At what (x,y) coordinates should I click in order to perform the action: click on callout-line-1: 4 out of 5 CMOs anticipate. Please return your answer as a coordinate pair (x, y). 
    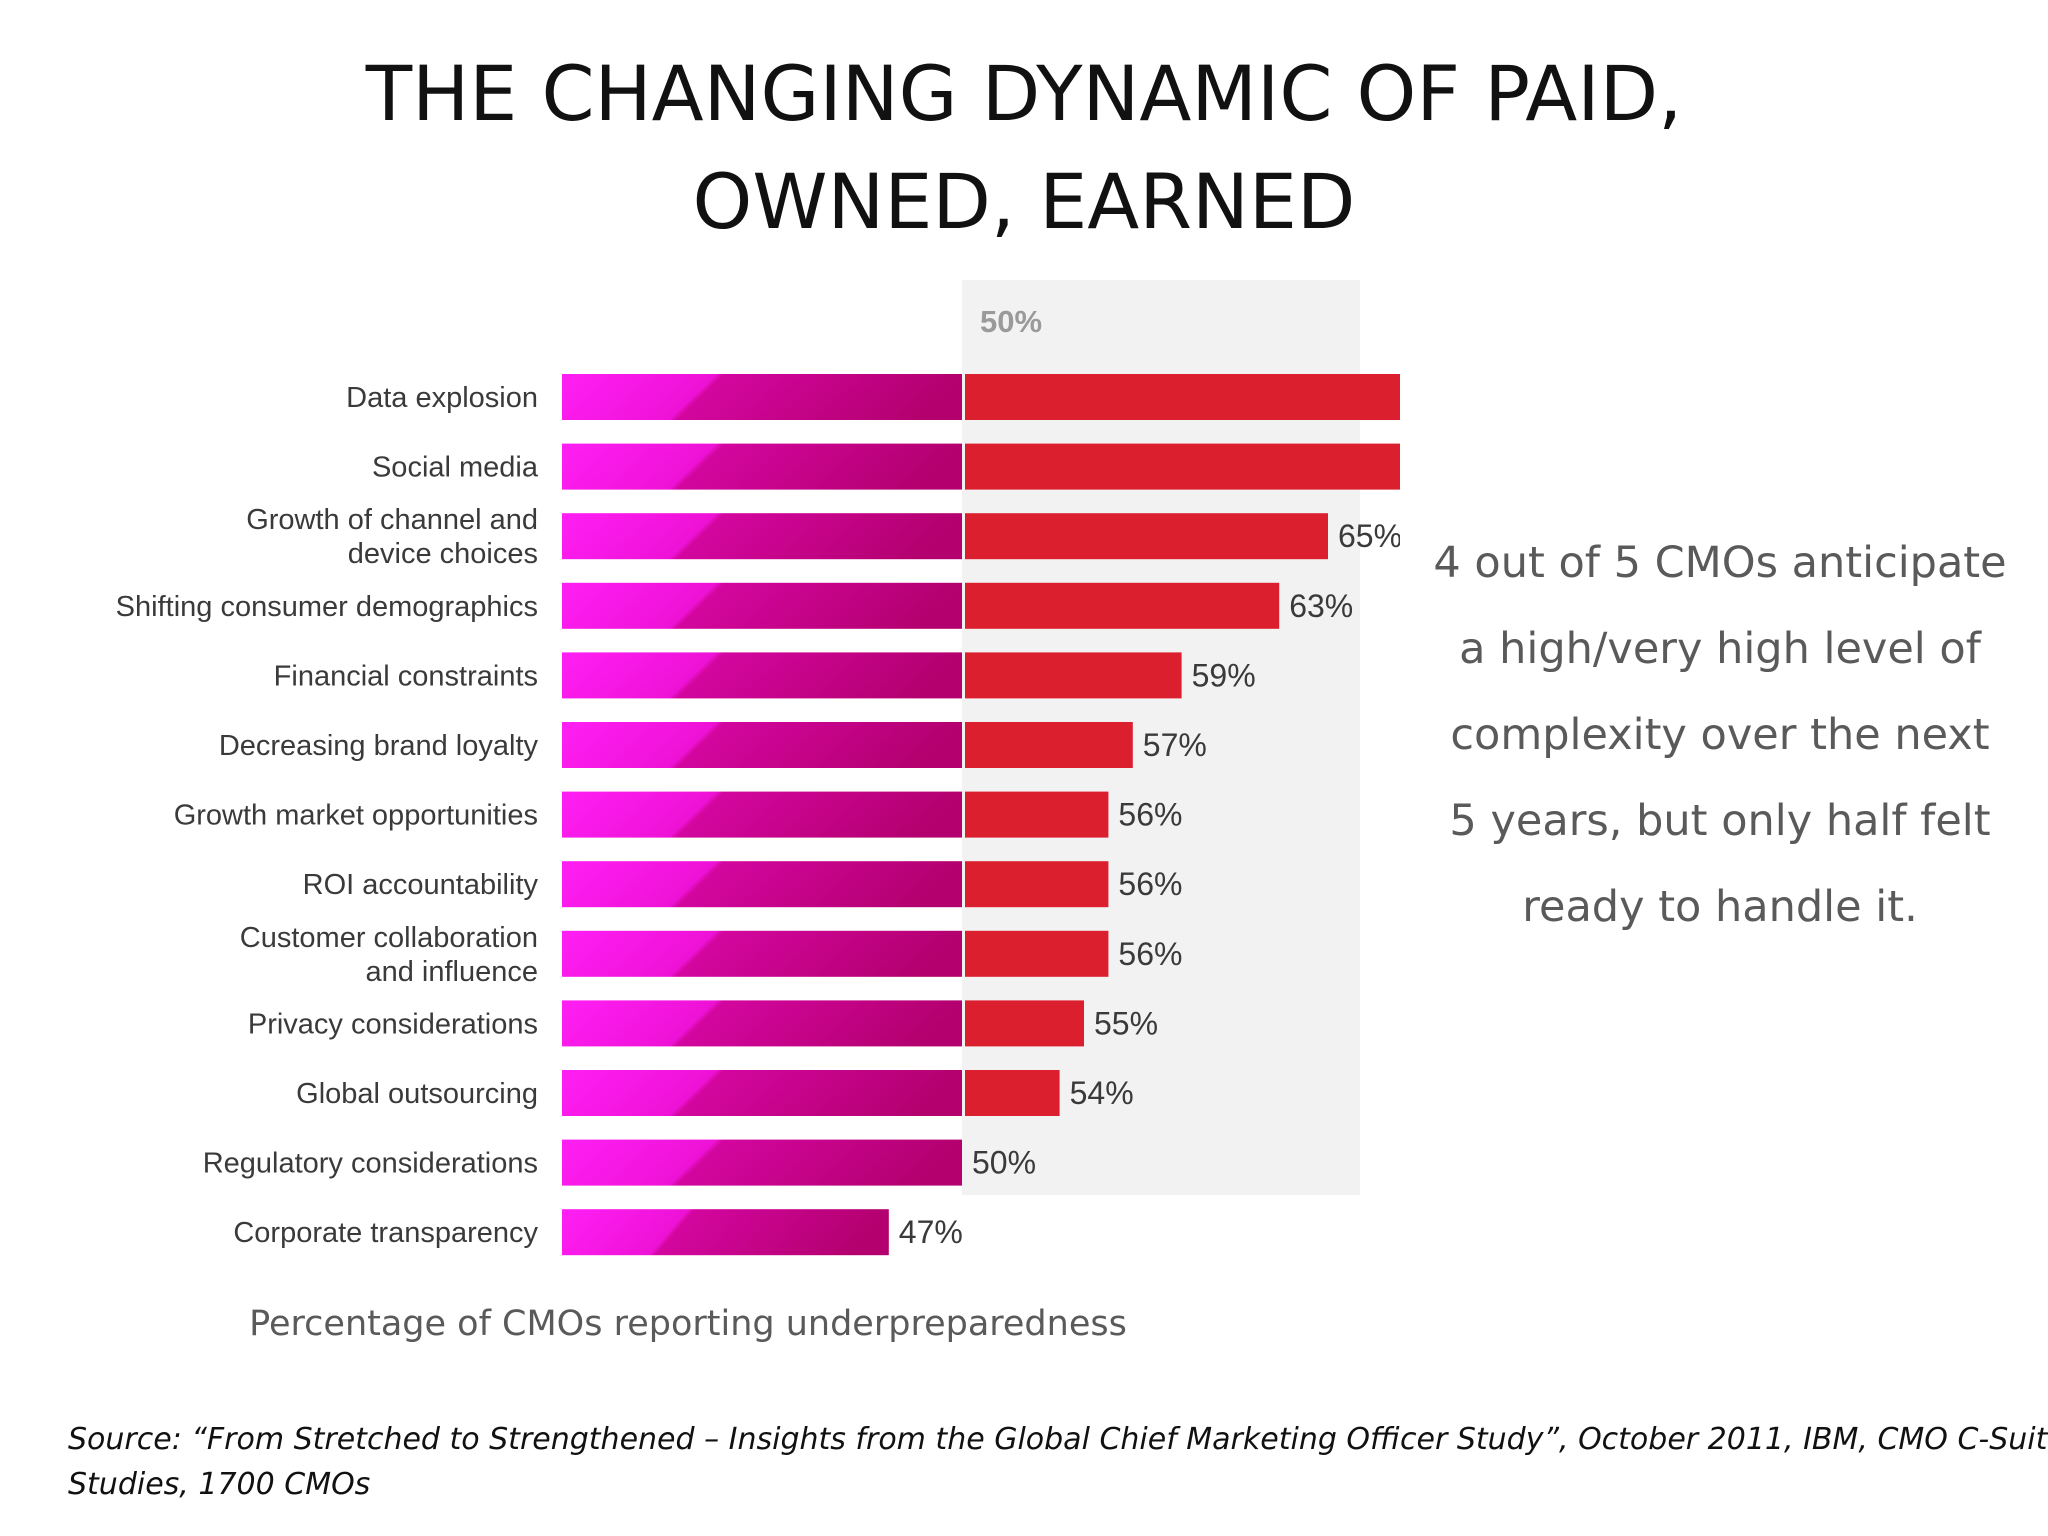
    Looking at the image, I should click on (1720, 563).